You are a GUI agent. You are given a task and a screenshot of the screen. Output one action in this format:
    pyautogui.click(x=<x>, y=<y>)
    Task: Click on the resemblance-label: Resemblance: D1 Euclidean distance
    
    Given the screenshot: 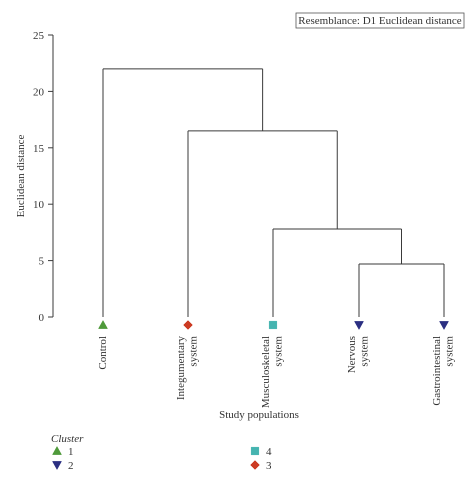 What is the action you would take?
    pyautogui.click(x=380, y=21)
    